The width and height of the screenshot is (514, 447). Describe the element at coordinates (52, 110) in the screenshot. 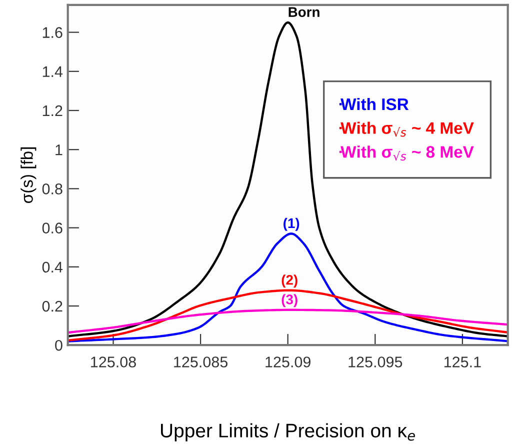

I see `y-tick-label: 1.2` at that location.